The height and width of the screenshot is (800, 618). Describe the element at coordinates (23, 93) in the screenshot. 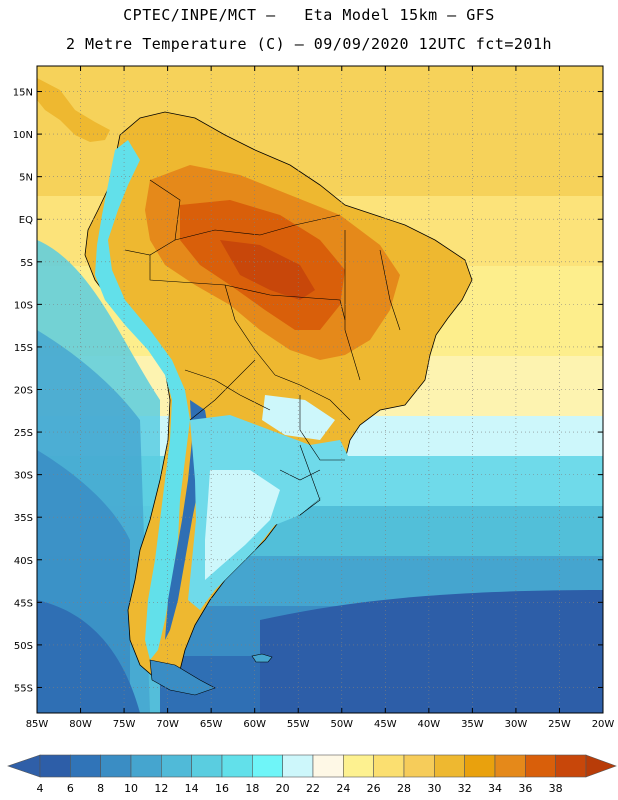

I see `lat-tick-label: 15N` at that location.